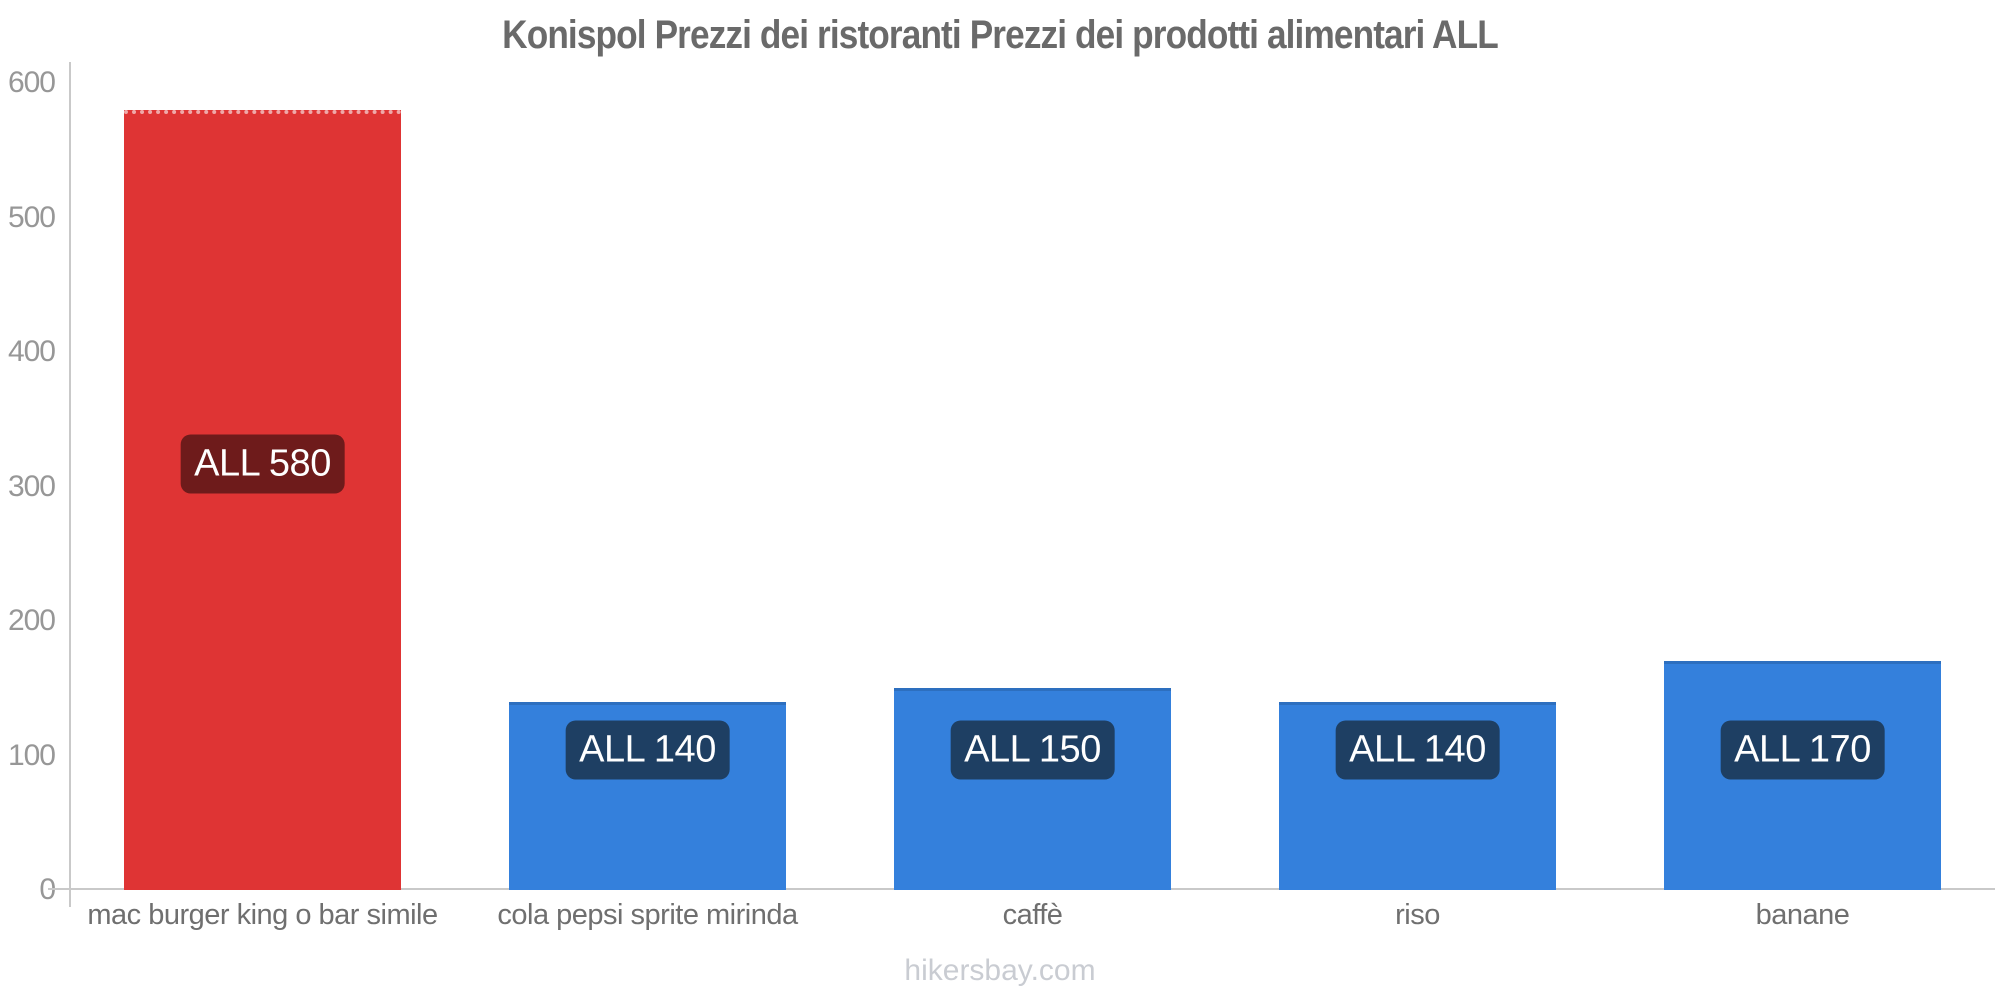 The height and width of the screenshot is (1000, 2000). What do you see at coordinates (1000, 970) in the screenshot?
I see `watermark-text: hikersbay.com` at bounding box center [1000, 970].